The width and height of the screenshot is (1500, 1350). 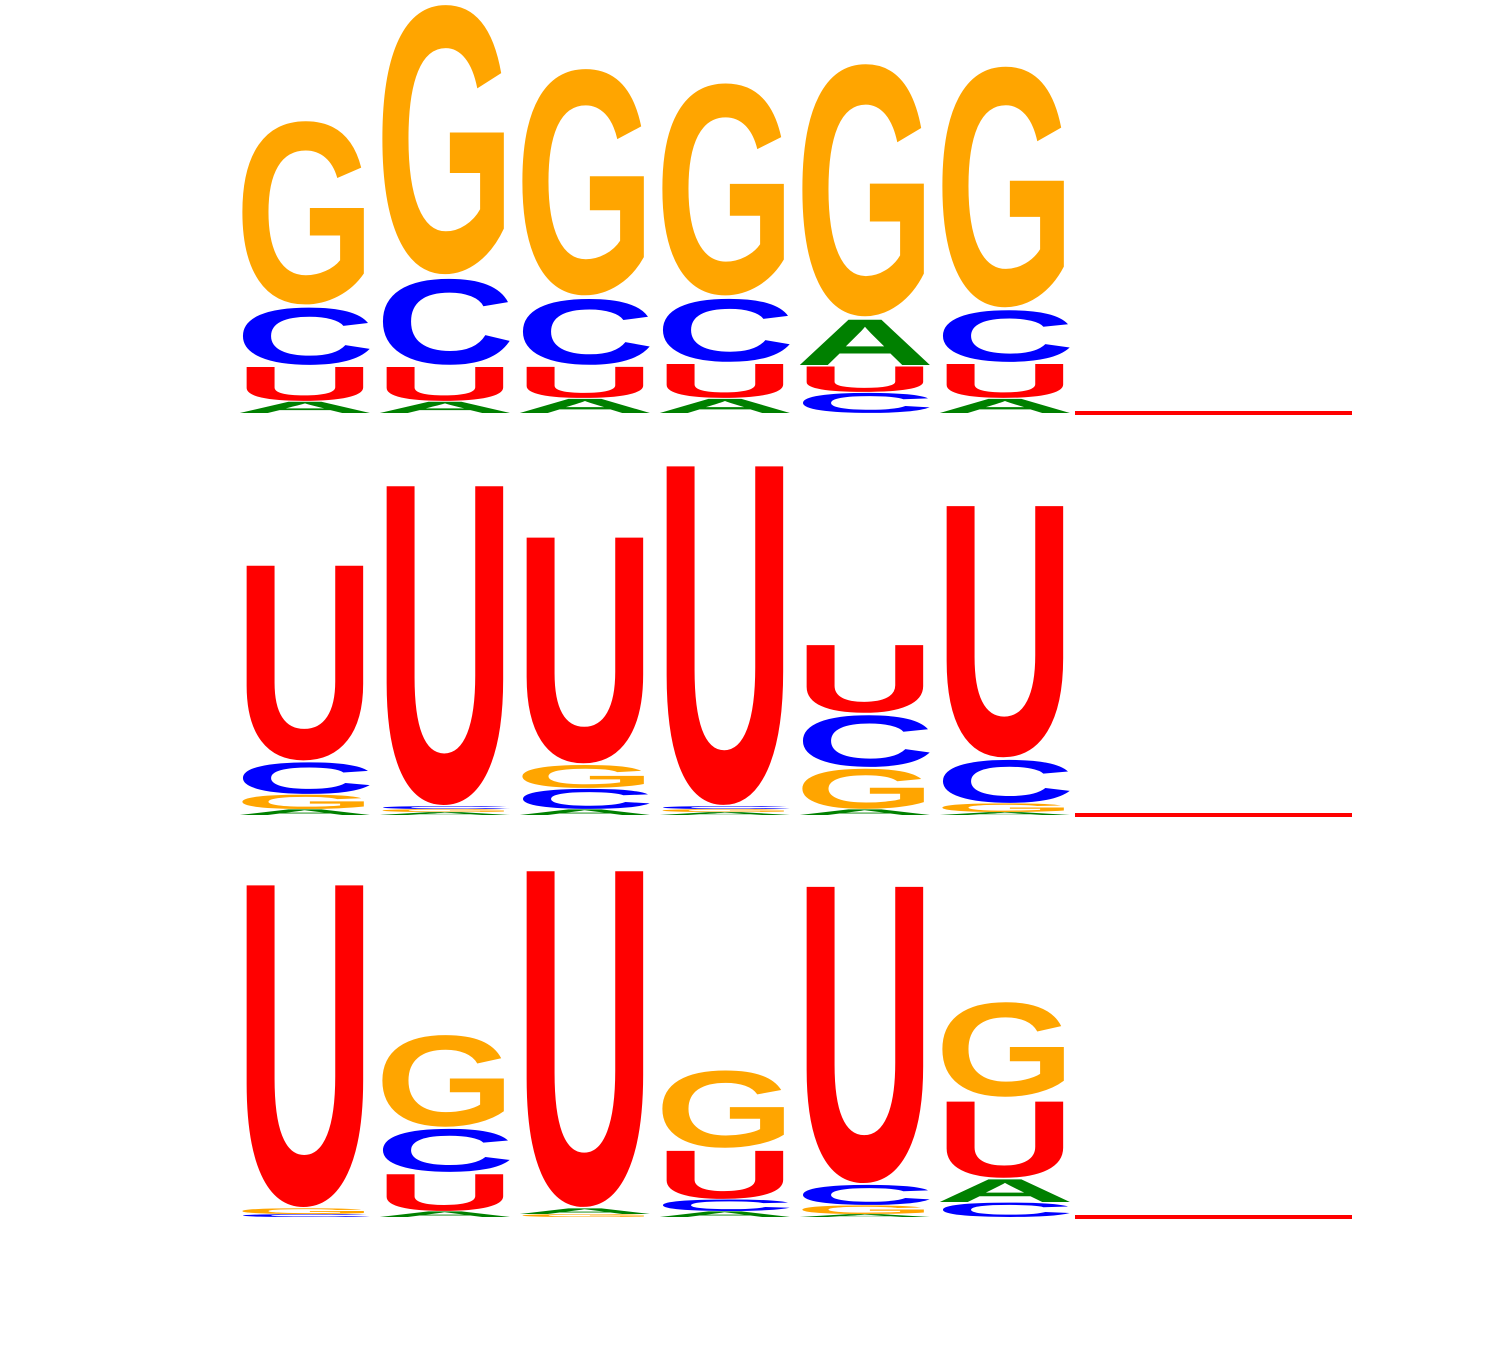 I want to click on logo-3-pos-5-G-glyph: G, so click(x=865, y=1210).